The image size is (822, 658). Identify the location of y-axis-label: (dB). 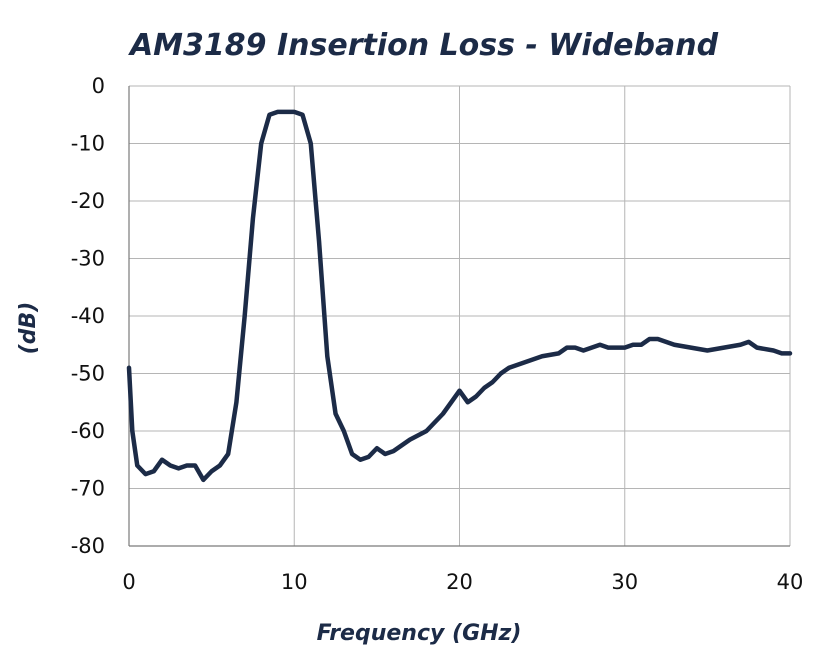
(28, 328).